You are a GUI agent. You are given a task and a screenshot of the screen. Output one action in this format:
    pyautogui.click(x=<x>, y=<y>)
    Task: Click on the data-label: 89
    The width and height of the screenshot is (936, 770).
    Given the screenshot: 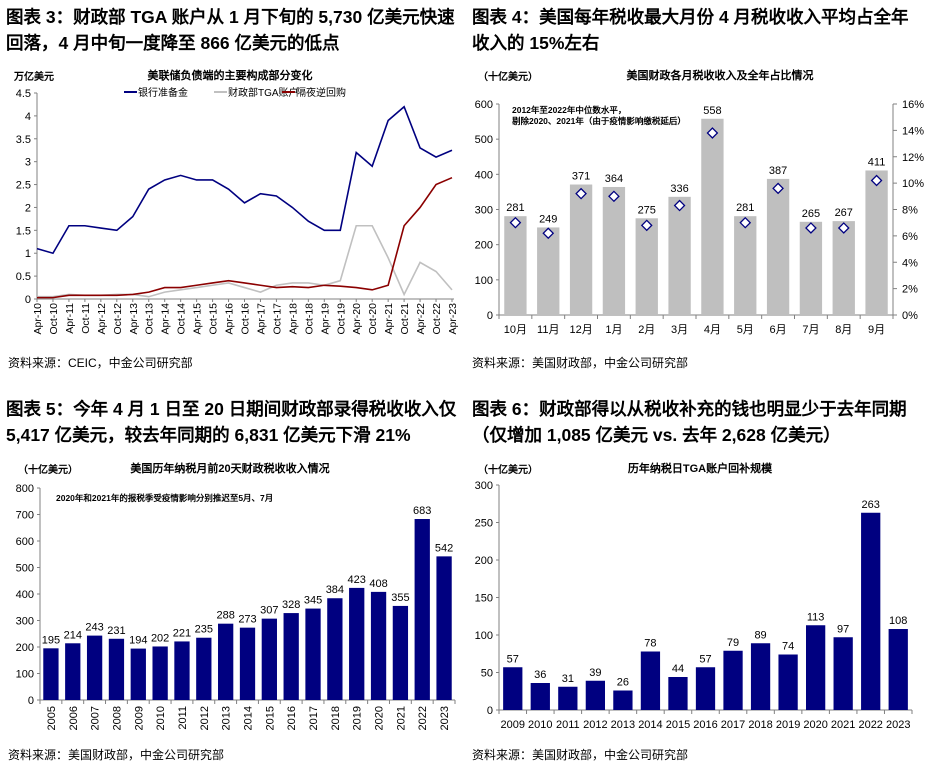 What is the action you would take?
    pyautogui.click(x=760, y=635)
    